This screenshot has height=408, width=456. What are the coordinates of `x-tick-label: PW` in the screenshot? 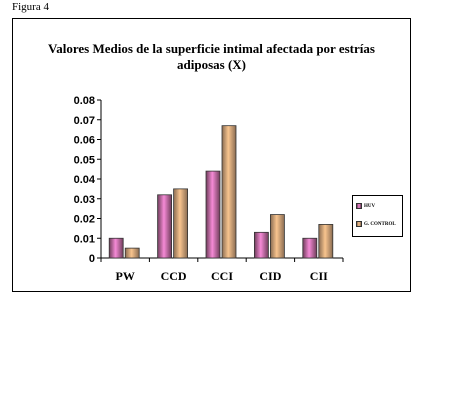 It's located at (125, 276).